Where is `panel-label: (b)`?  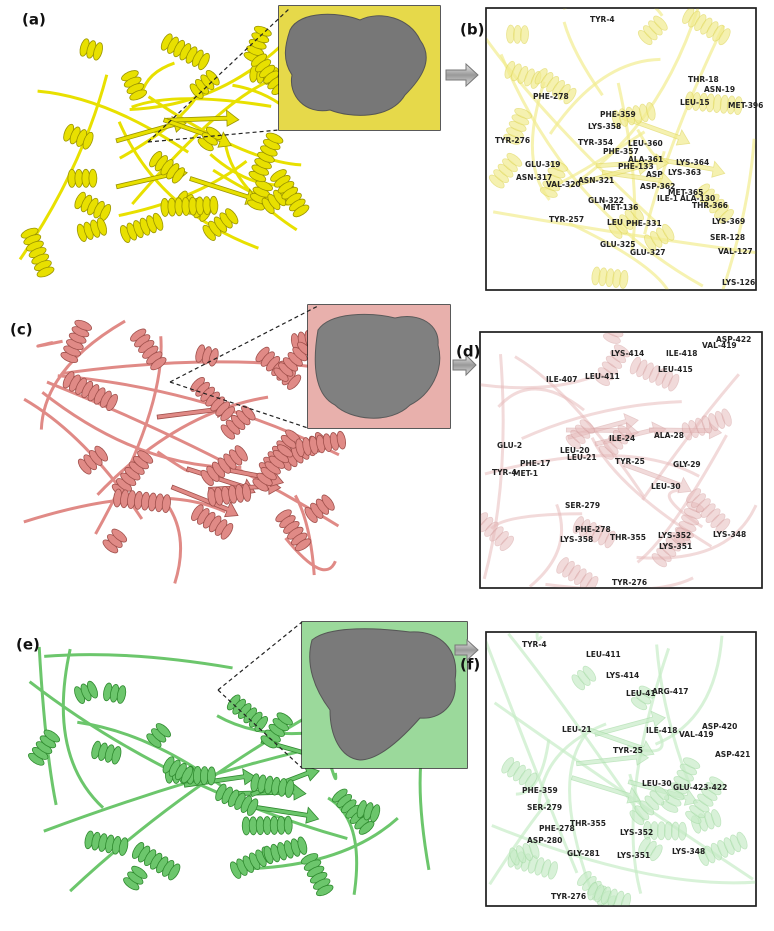
panel-label: (b) is located at coordinates (472, 30).